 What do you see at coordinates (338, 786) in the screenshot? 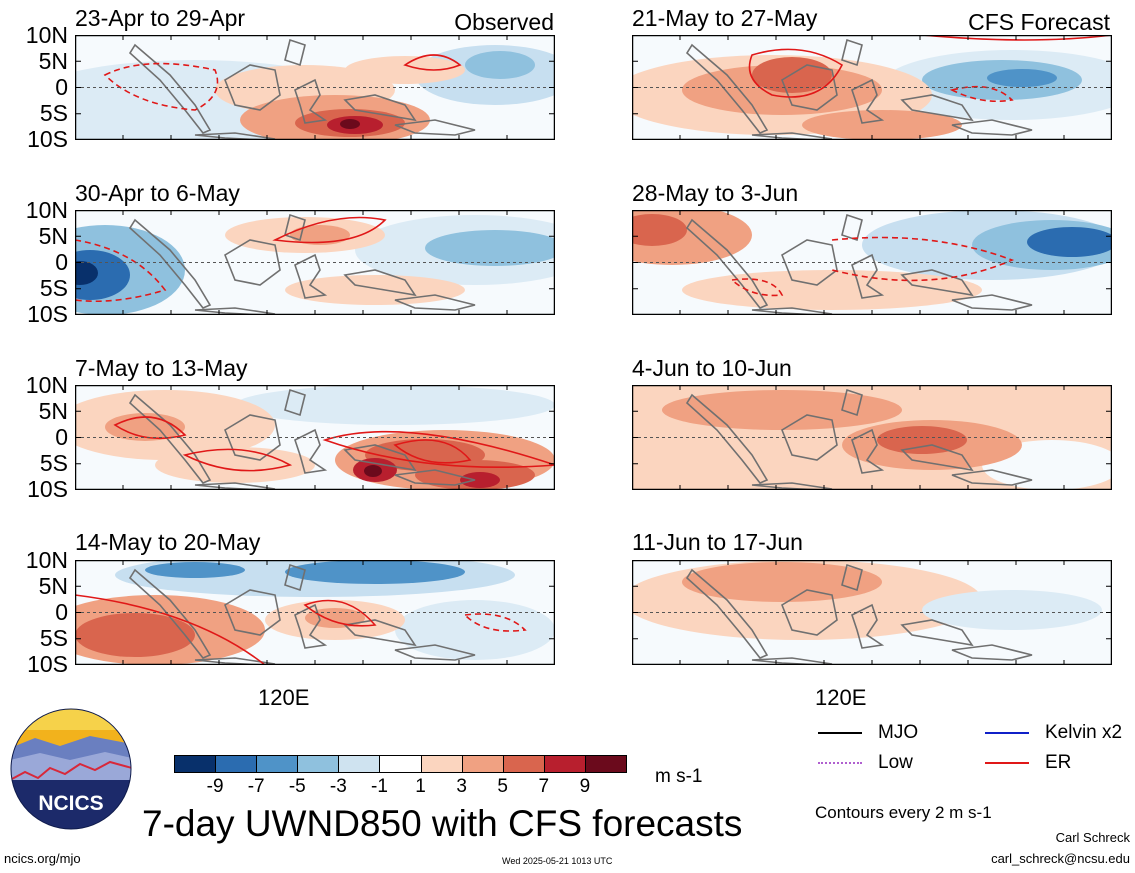
I see `colorbar-tick-label: -3` at bounding box center [338, 786].